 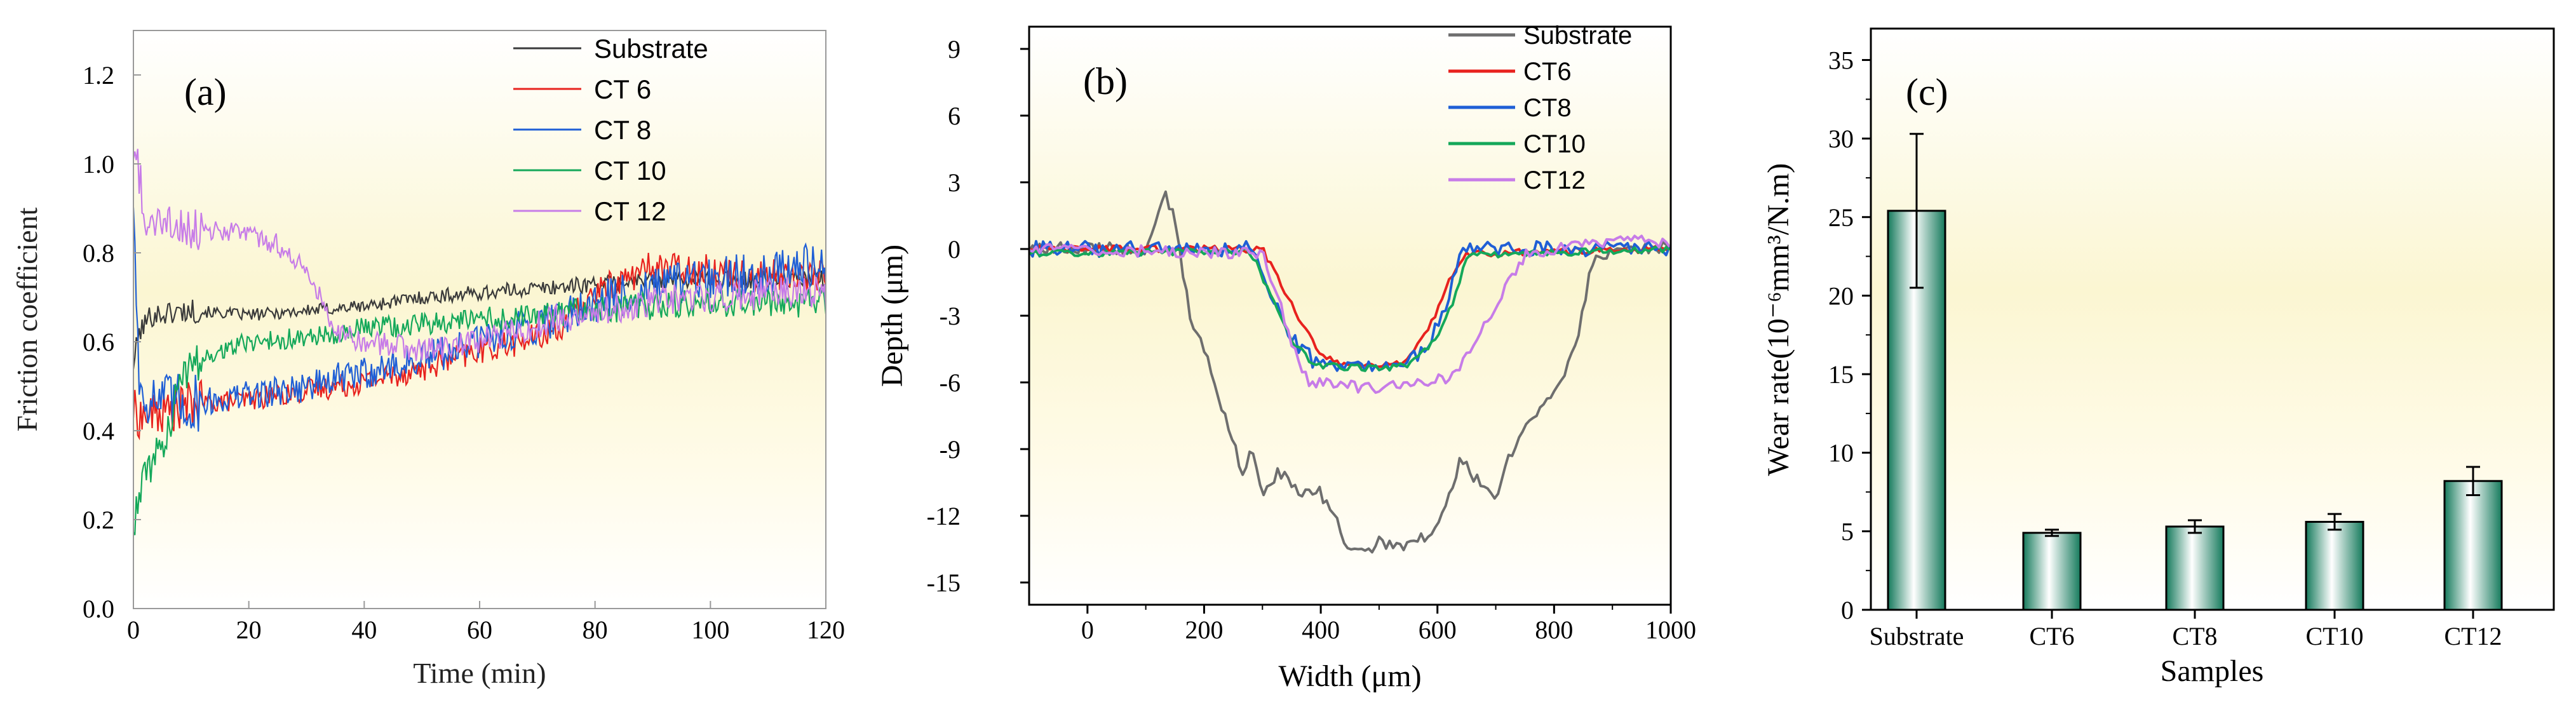 What do you see at coordinates (950, 449) in the screenshot?
I see `y-tick-label-b: -9` at bounding box center [950, 449].